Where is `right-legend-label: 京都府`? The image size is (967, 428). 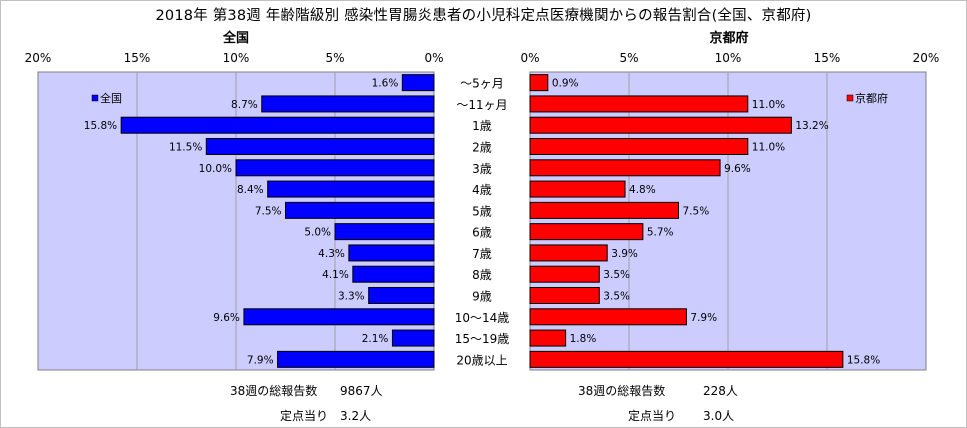
right-legend-label: 京都府 is located at coordinates (871, 98).